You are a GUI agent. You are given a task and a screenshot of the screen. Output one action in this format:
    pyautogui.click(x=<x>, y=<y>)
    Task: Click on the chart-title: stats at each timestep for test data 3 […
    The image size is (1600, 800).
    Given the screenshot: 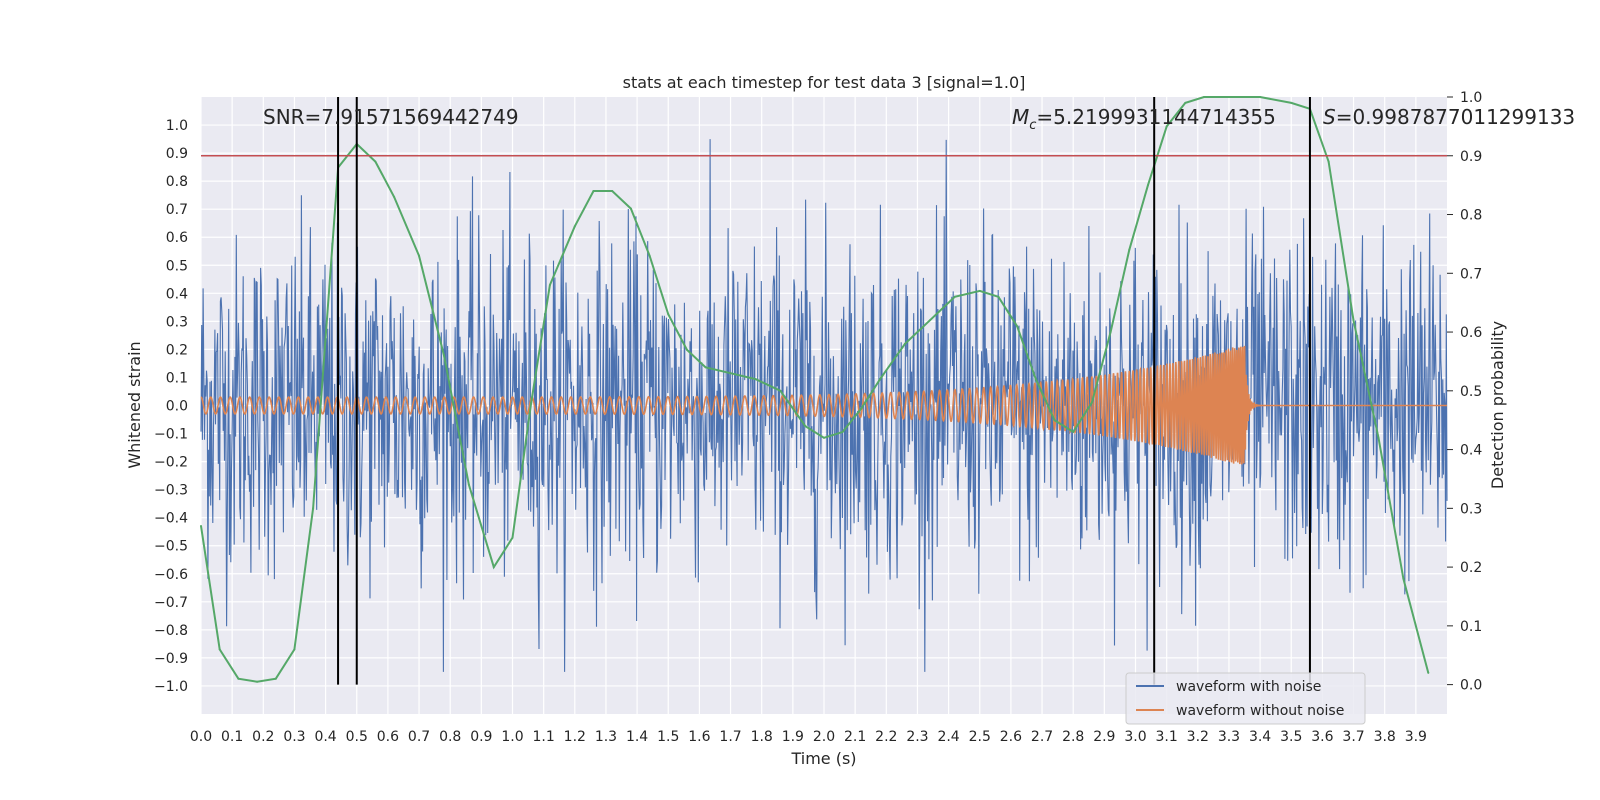 What is the action you would take?
    pyautogui.click(x=824, y=82)
    